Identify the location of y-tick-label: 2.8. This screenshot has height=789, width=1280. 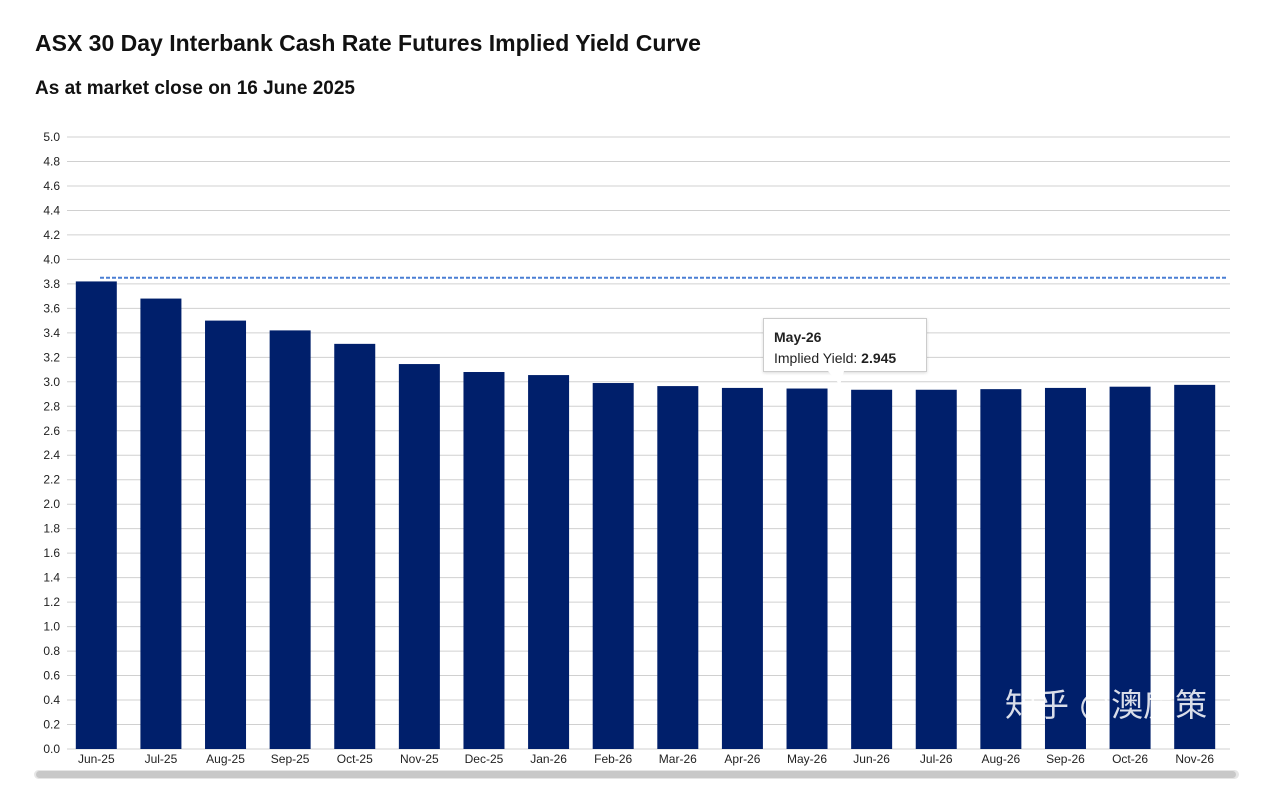
(51, 406).